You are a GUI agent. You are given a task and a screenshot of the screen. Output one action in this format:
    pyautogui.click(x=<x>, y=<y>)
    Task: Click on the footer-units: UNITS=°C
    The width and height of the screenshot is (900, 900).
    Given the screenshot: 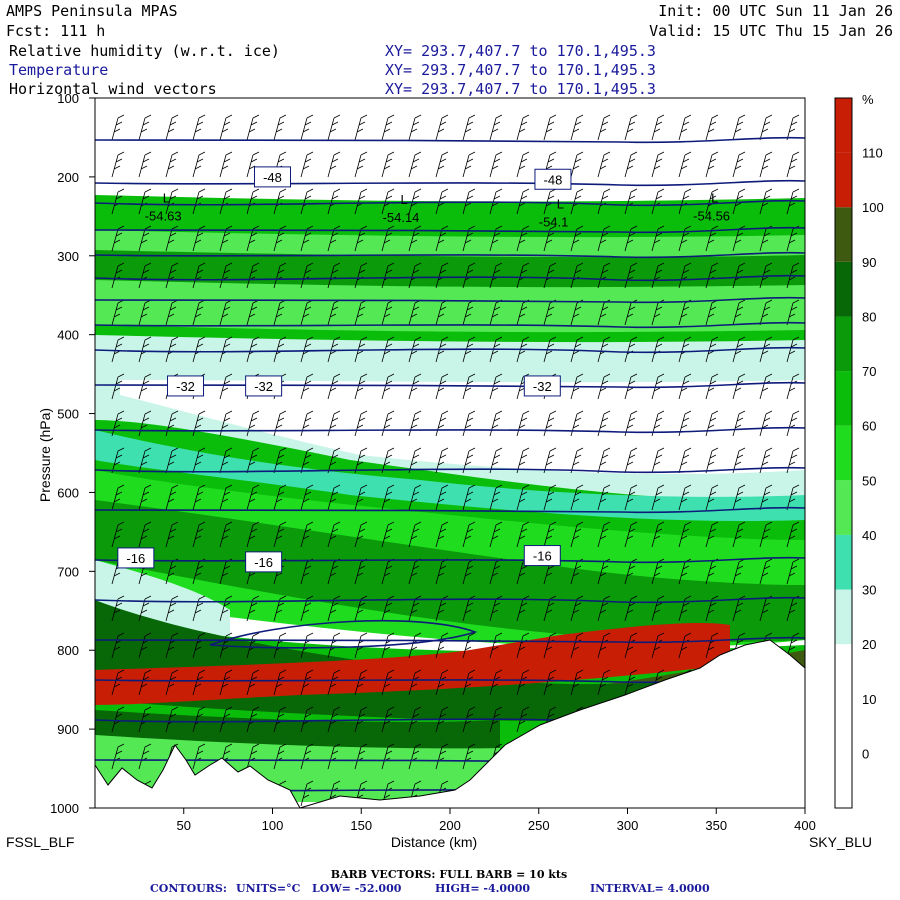 What is the action you would take?
    pyautogui.click(x=268, y=888)
    